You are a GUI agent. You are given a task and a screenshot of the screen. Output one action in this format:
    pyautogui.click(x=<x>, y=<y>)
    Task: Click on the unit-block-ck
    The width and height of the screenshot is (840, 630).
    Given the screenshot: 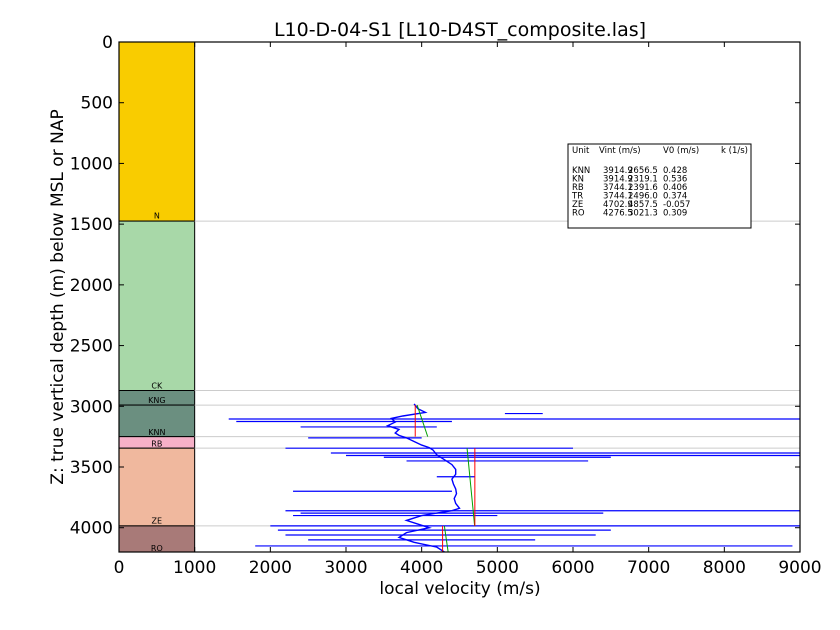 What is the action you would take?
    pyautogui.click(x=157, y=305)
    